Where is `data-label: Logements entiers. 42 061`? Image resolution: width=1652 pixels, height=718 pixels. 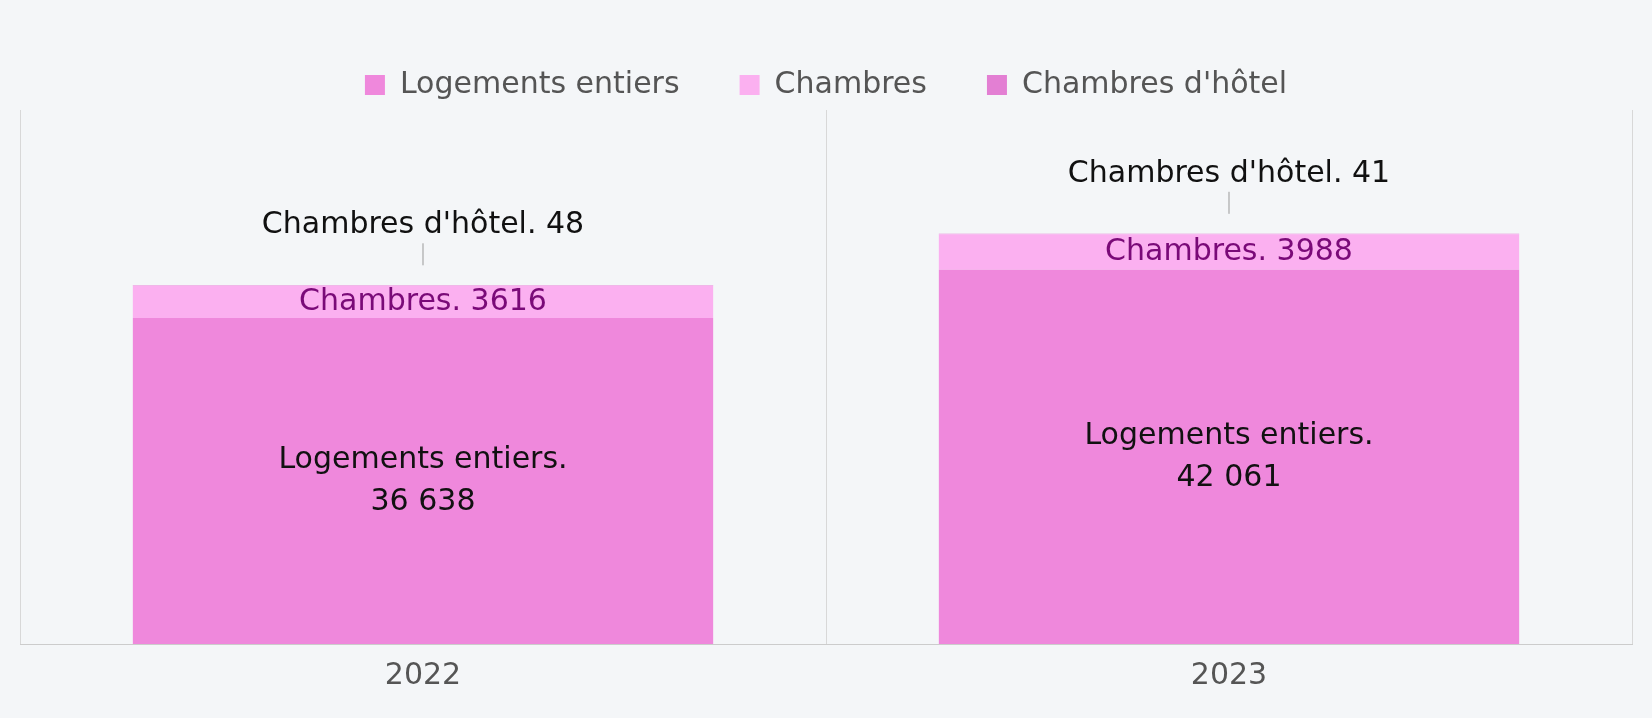
data-label: Logements entiers. 42 061 is located at coordinates (1229, 454).